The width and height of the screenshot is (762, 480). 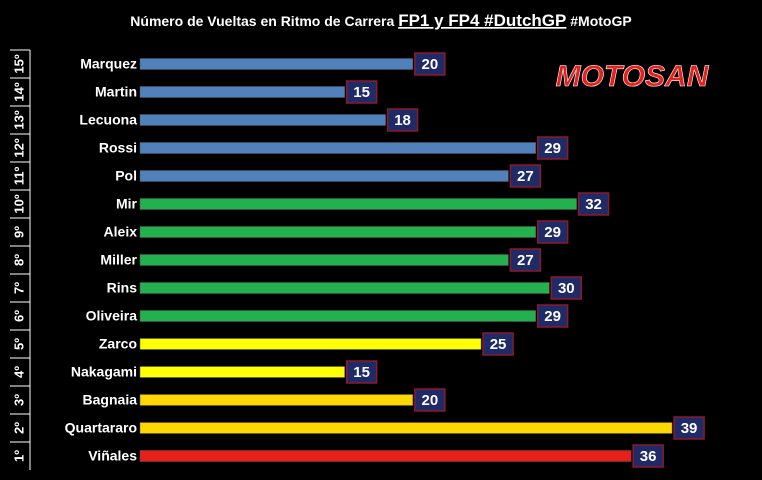 What do you see at coordinates (18, 203) in the screenshot?
I see `rank-label: 10º` at bounding box center [18, 203].